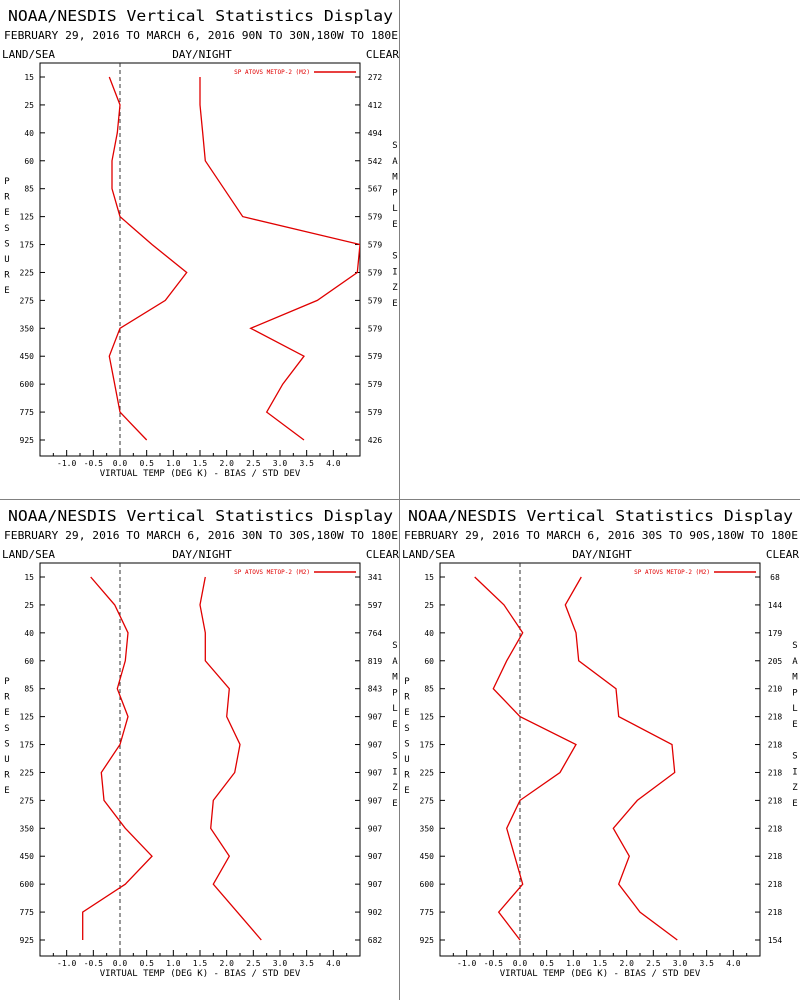 This screenshot has height=1004, width=800. I want to click on pressure-level-label: 25, so click(29, 605).